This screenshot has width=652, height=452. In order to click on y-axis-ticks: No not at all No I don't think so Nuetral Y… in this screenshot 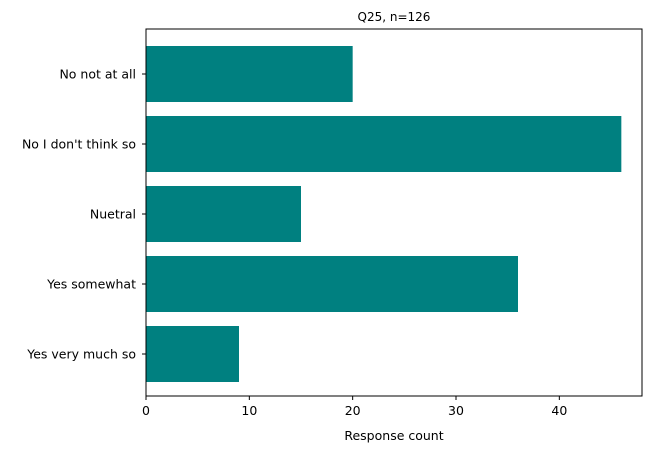, I will do `click(84, 214)`.